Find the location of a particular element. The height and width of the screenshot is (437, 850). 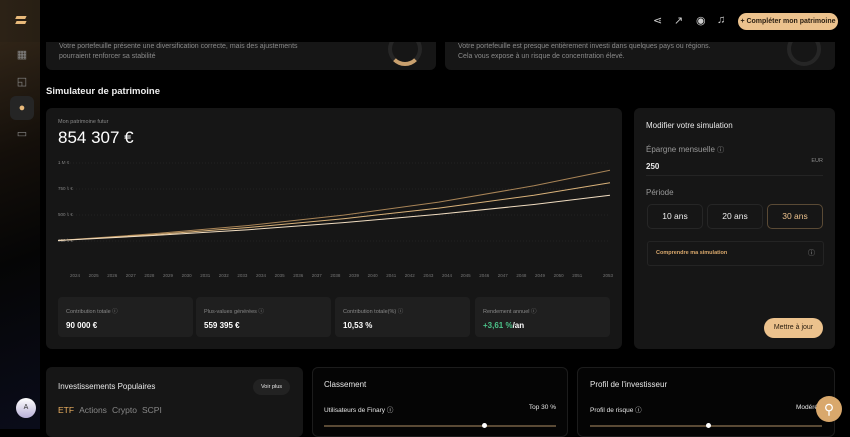

x-tick: 2053 is located at coordinates (608, 275).